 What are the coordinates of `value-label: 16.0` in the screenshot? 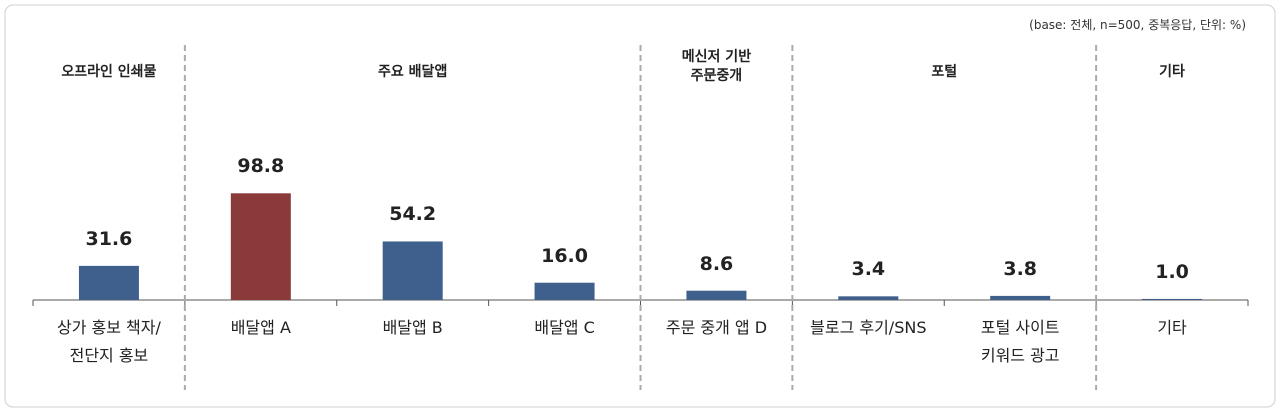 It's located at (564, 255).